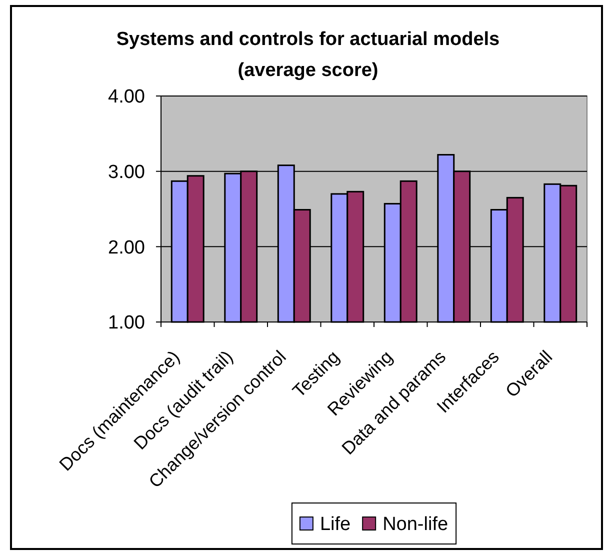  What do you see at coordinates (126, 323) in the screenshot?
I see `y-tick-label: 1.00` at bounding box center [126, 323].